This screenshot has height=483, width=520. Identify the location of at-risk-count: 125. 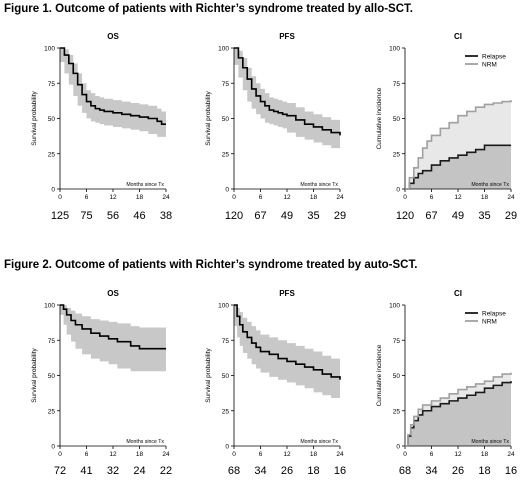
(60, 216).